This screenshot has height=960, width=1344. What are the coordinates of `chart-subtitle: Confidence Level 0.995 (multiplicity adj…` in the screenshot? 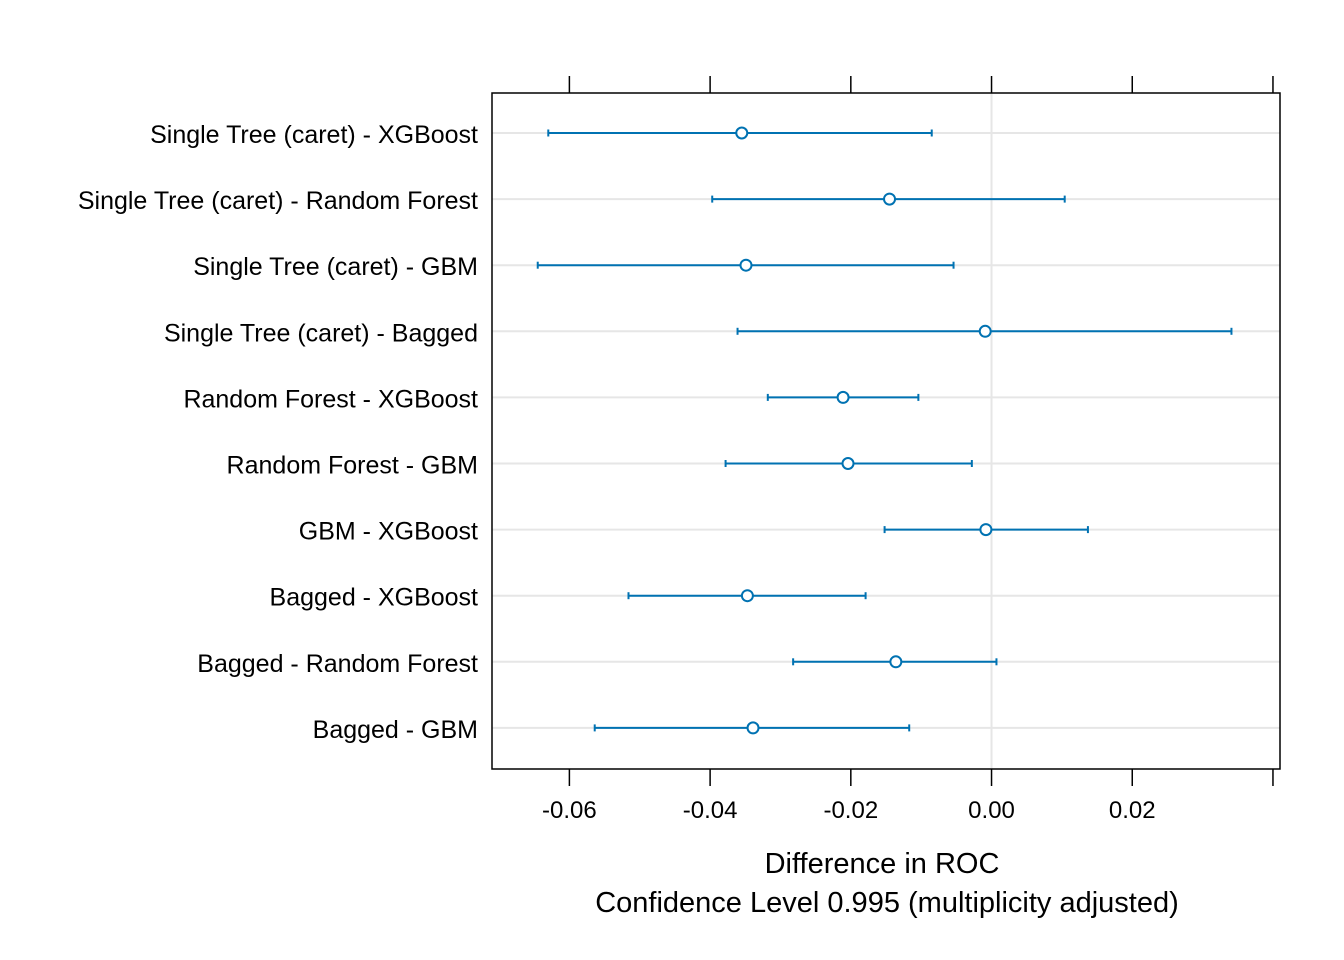 It's located at (887, 903).